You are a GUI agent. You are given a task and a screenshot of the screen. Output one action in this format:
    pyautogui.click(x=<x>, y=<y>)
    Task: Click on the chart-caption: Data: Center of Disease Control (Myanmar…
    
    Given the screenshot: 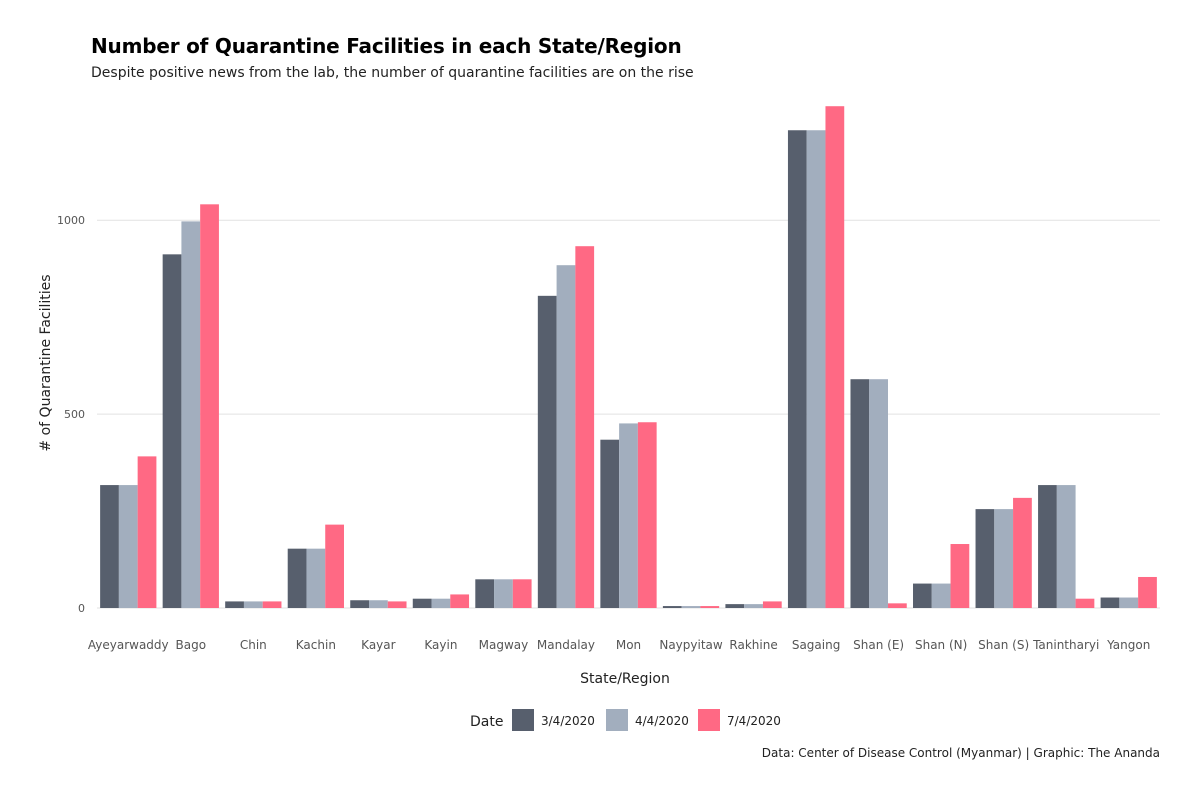 What is the action you would take?
    pyautogui.click(x=961, y=753)
    